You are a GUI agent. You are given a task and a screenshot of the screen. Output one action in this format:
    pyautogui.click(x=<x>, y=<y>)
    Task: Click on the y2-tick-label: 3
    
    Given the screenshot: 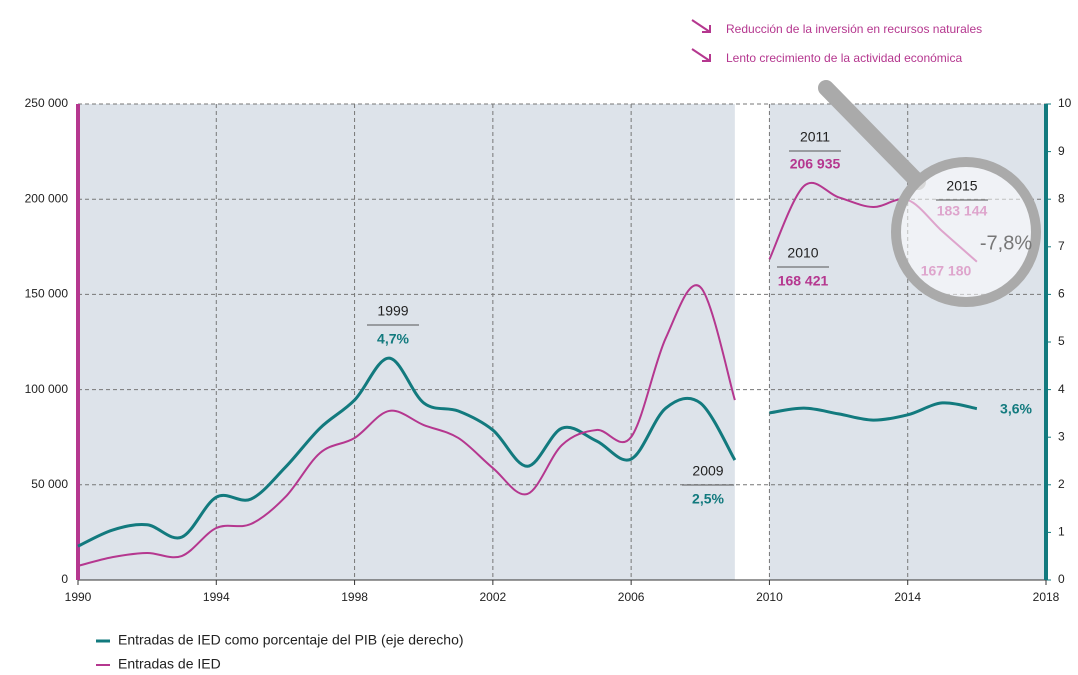 What is the action you would take?
    pyautogui.click(x=1061, y=436)
    